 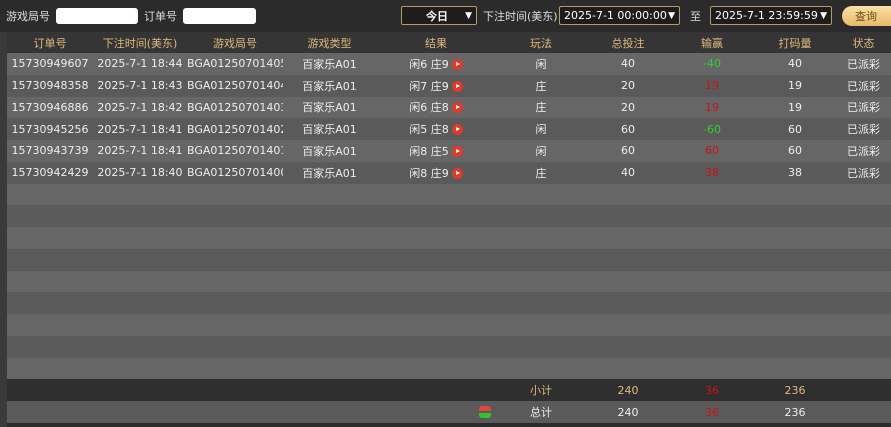 What do you see at coordinates (235, 43) in the screenshot?
I see `column-header: 游戏局号` at bounding box center [235, 43].